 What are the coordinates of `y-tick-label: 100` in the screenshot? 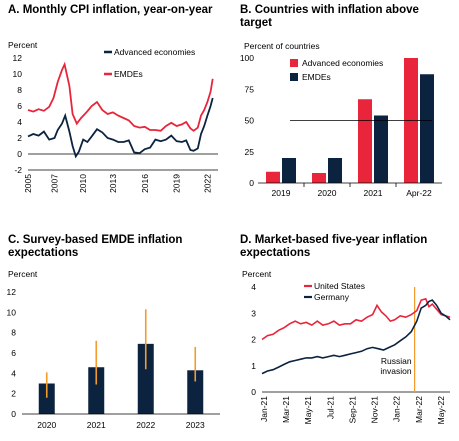 It's located at (247, 58).